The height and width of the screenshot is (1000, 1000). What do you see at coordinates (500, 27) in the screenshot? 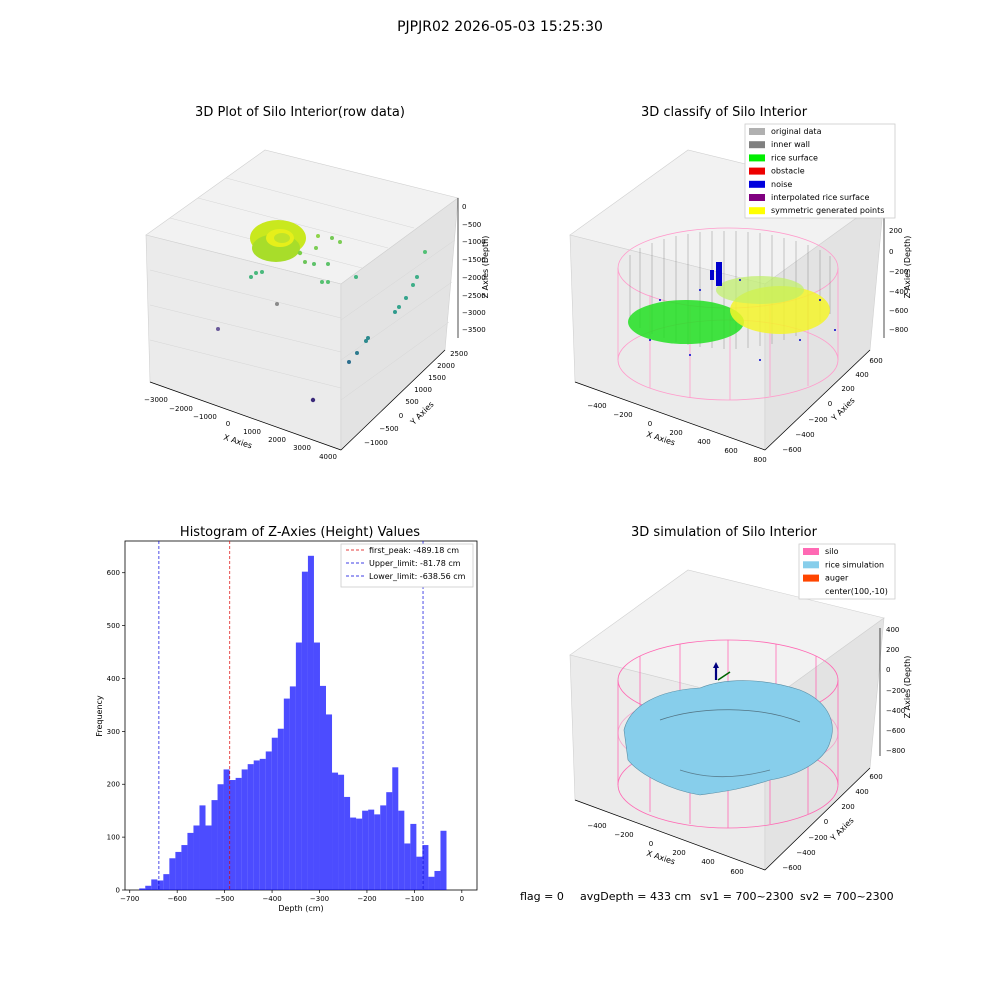
I see `figure-suptitle: PJPJR02 2026-05-03 15:25:30` at bounding box center [500, 27].